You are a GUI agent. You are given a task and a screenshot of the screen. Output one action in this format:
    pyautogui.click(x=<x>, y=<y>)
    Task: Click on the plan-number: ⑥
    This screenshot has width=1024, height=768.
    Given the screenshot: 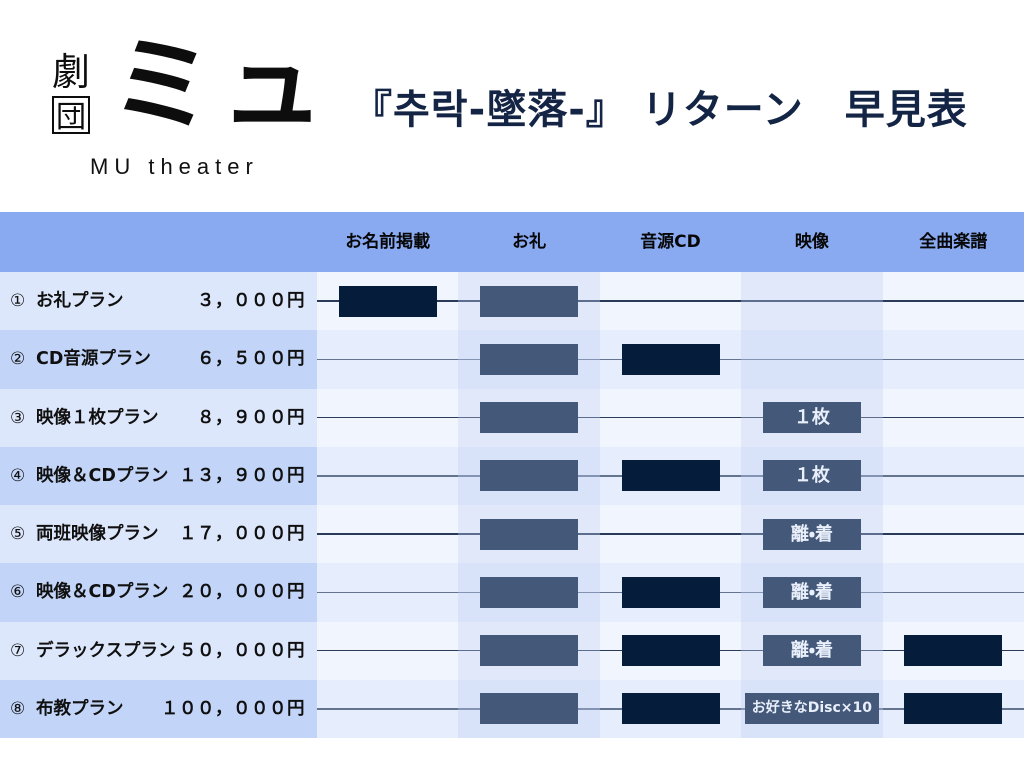 What is the action you would take?
    pyautogui.click(x=18, y=592)
    